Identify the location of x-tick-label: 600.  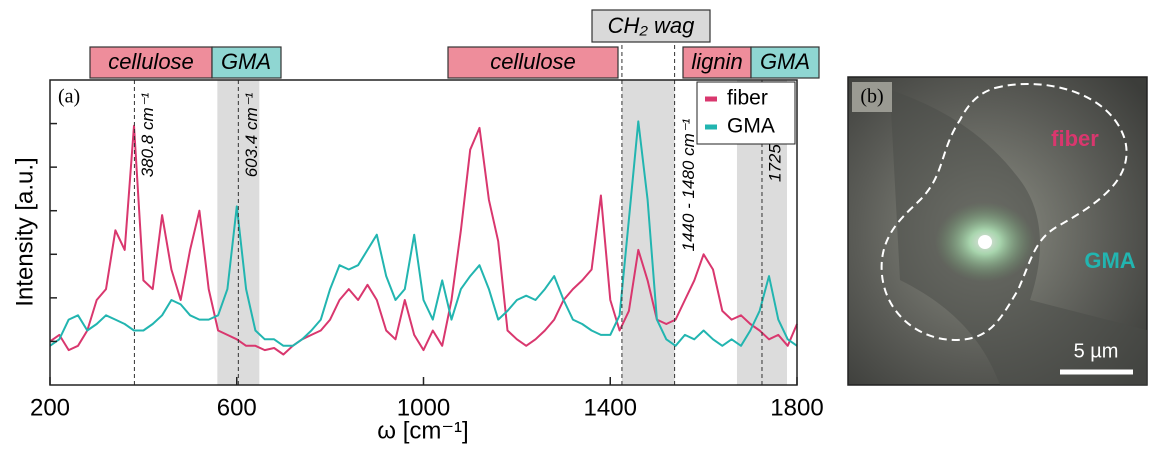
(237, 407).